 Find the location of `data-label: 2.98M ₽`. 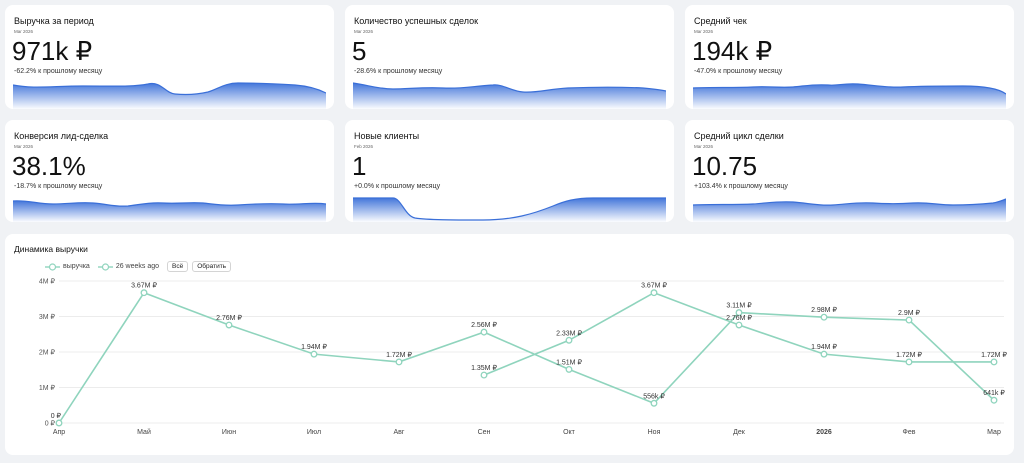

data-label: 2.98M ₽ is located at coordinates (824, 310).